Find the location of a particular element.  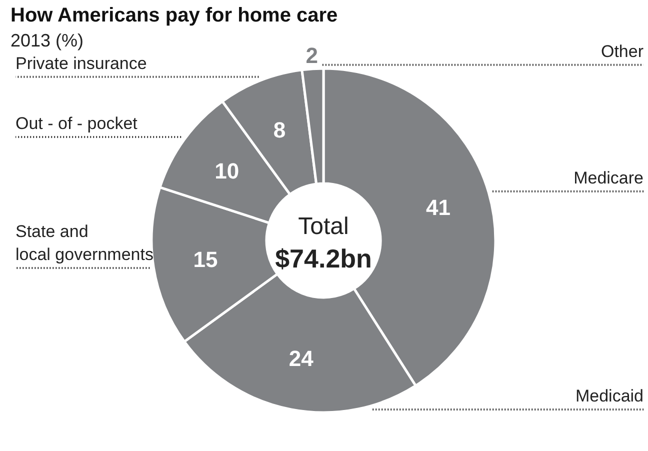

slice-label: Medicaid is located at coordinates (609, 396).